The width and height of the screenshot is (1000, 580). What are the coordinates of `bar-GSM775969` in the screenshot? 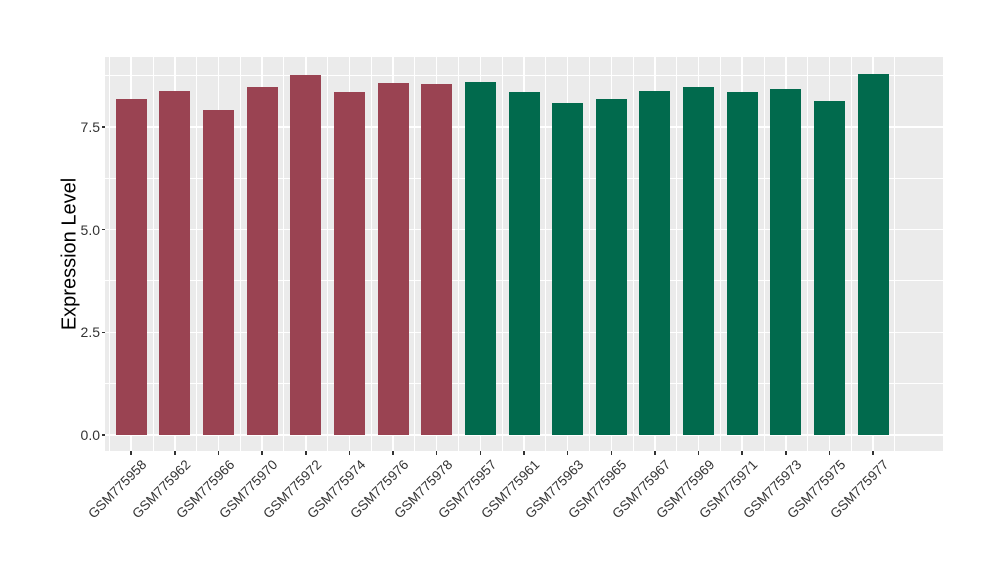 It's located at (699, 260).